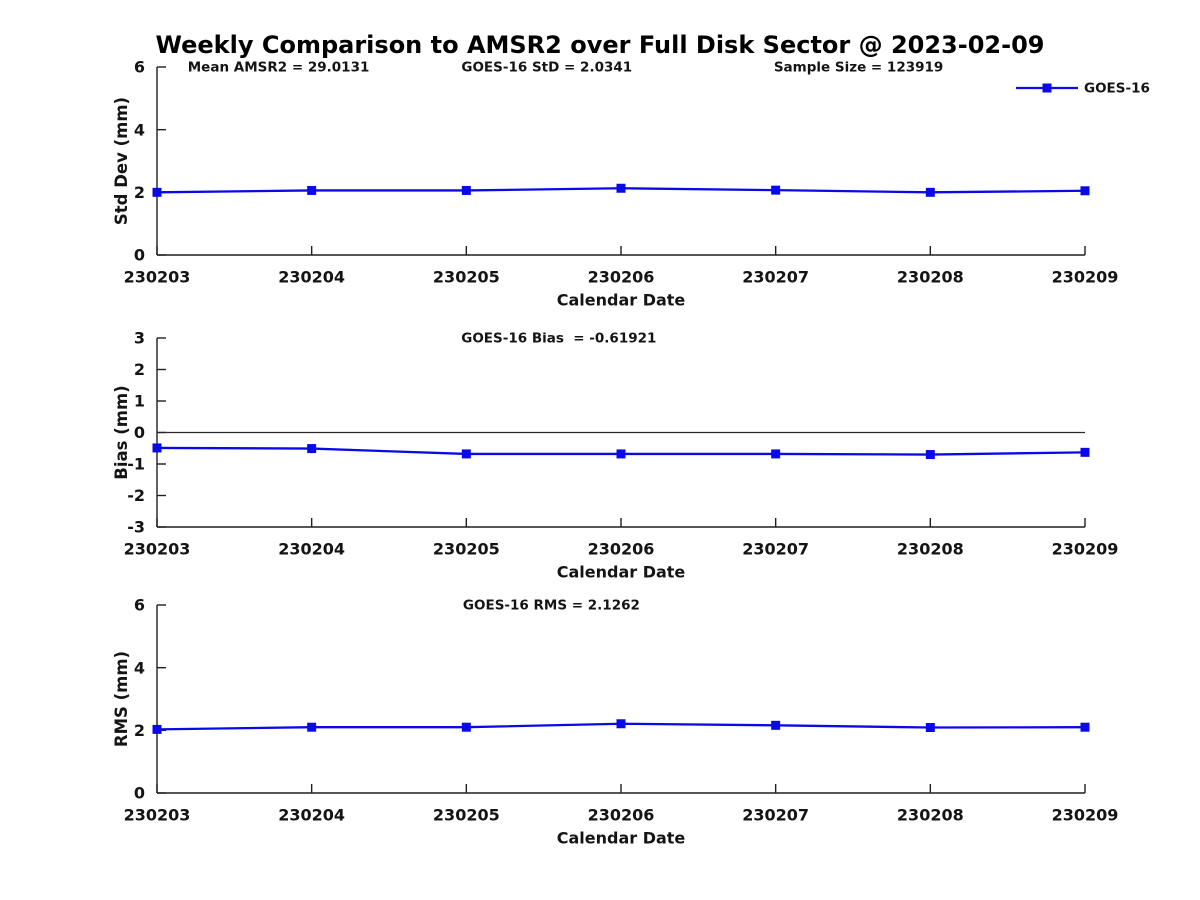 The width and height of the screenshot is (1200, 900). What do you see at coordinates (121, 432) in the screenshot?
I see `y-axis-title: Bias (mm)` at bounding box center [121, 432].